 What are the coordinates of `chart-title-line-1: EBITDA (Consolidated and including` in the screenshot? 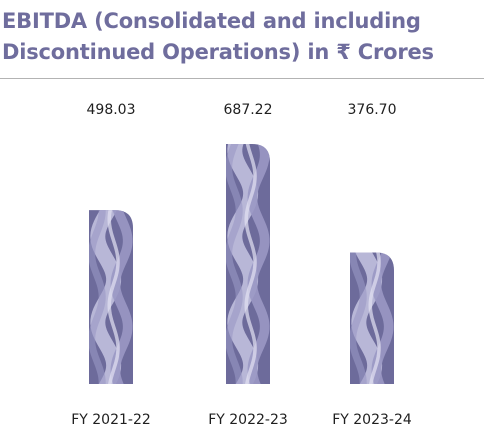 It's located at (211, 21).